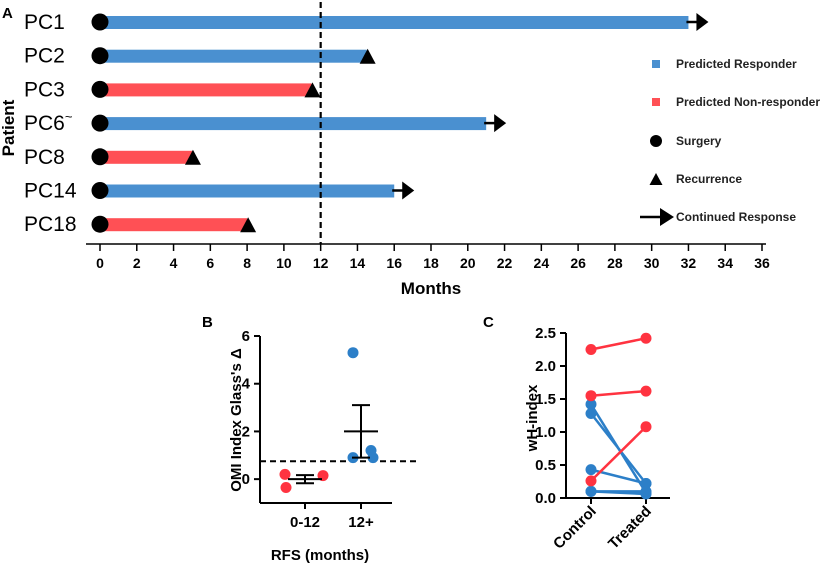 The height and width of the screenshot is (570, 831). What do you see at coordinates (630, 528) in the screenshot?
I see `x-tick-label: Treated` at bounding box center [630, 528].